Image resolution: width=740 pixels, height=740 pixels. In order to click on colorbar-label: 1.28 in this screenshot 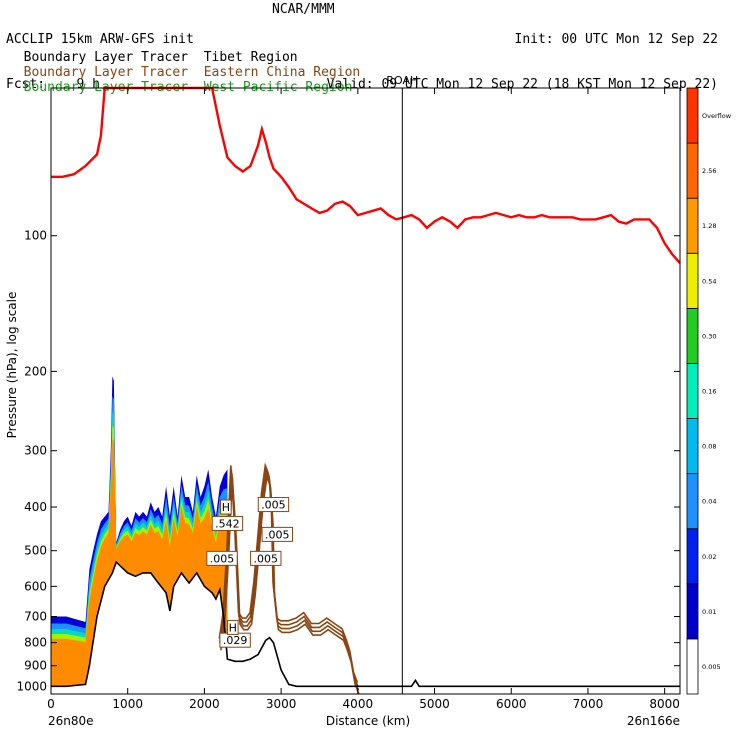, I will do `click(709, 226)`.